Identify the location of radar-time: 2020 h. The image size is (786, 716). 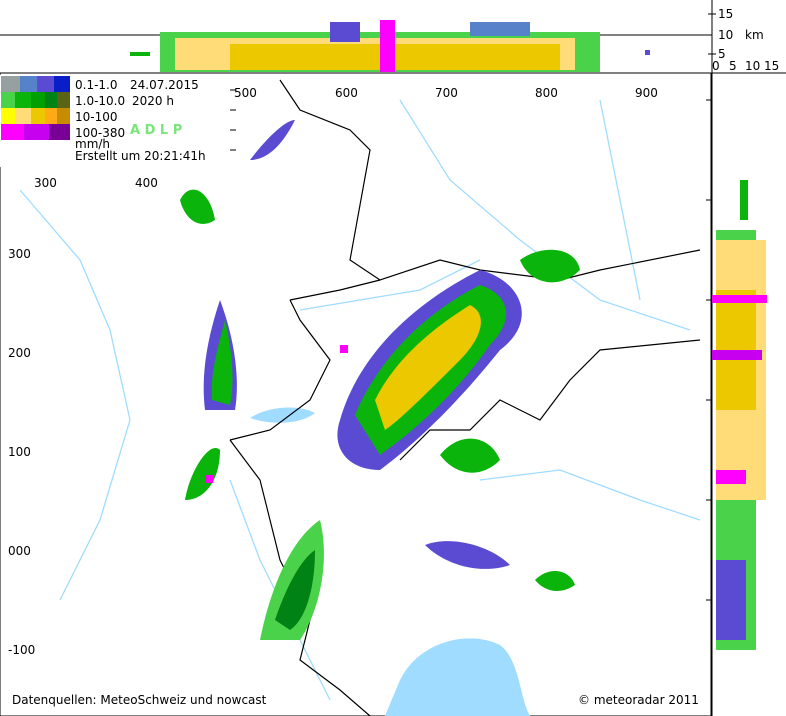
(153, 101).